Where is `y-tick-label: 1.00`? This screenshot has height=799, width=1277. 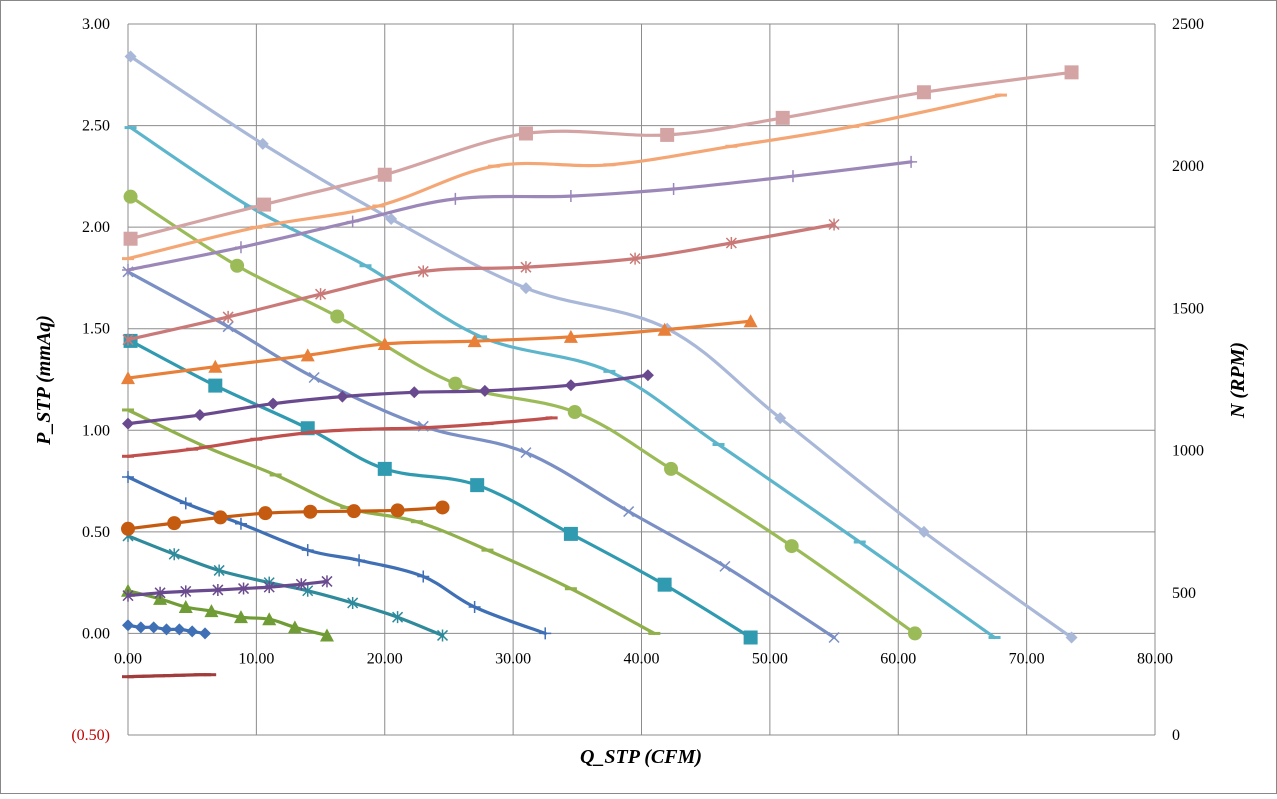
y-tick-label: 1.00 is located at coordinates (96, 430).